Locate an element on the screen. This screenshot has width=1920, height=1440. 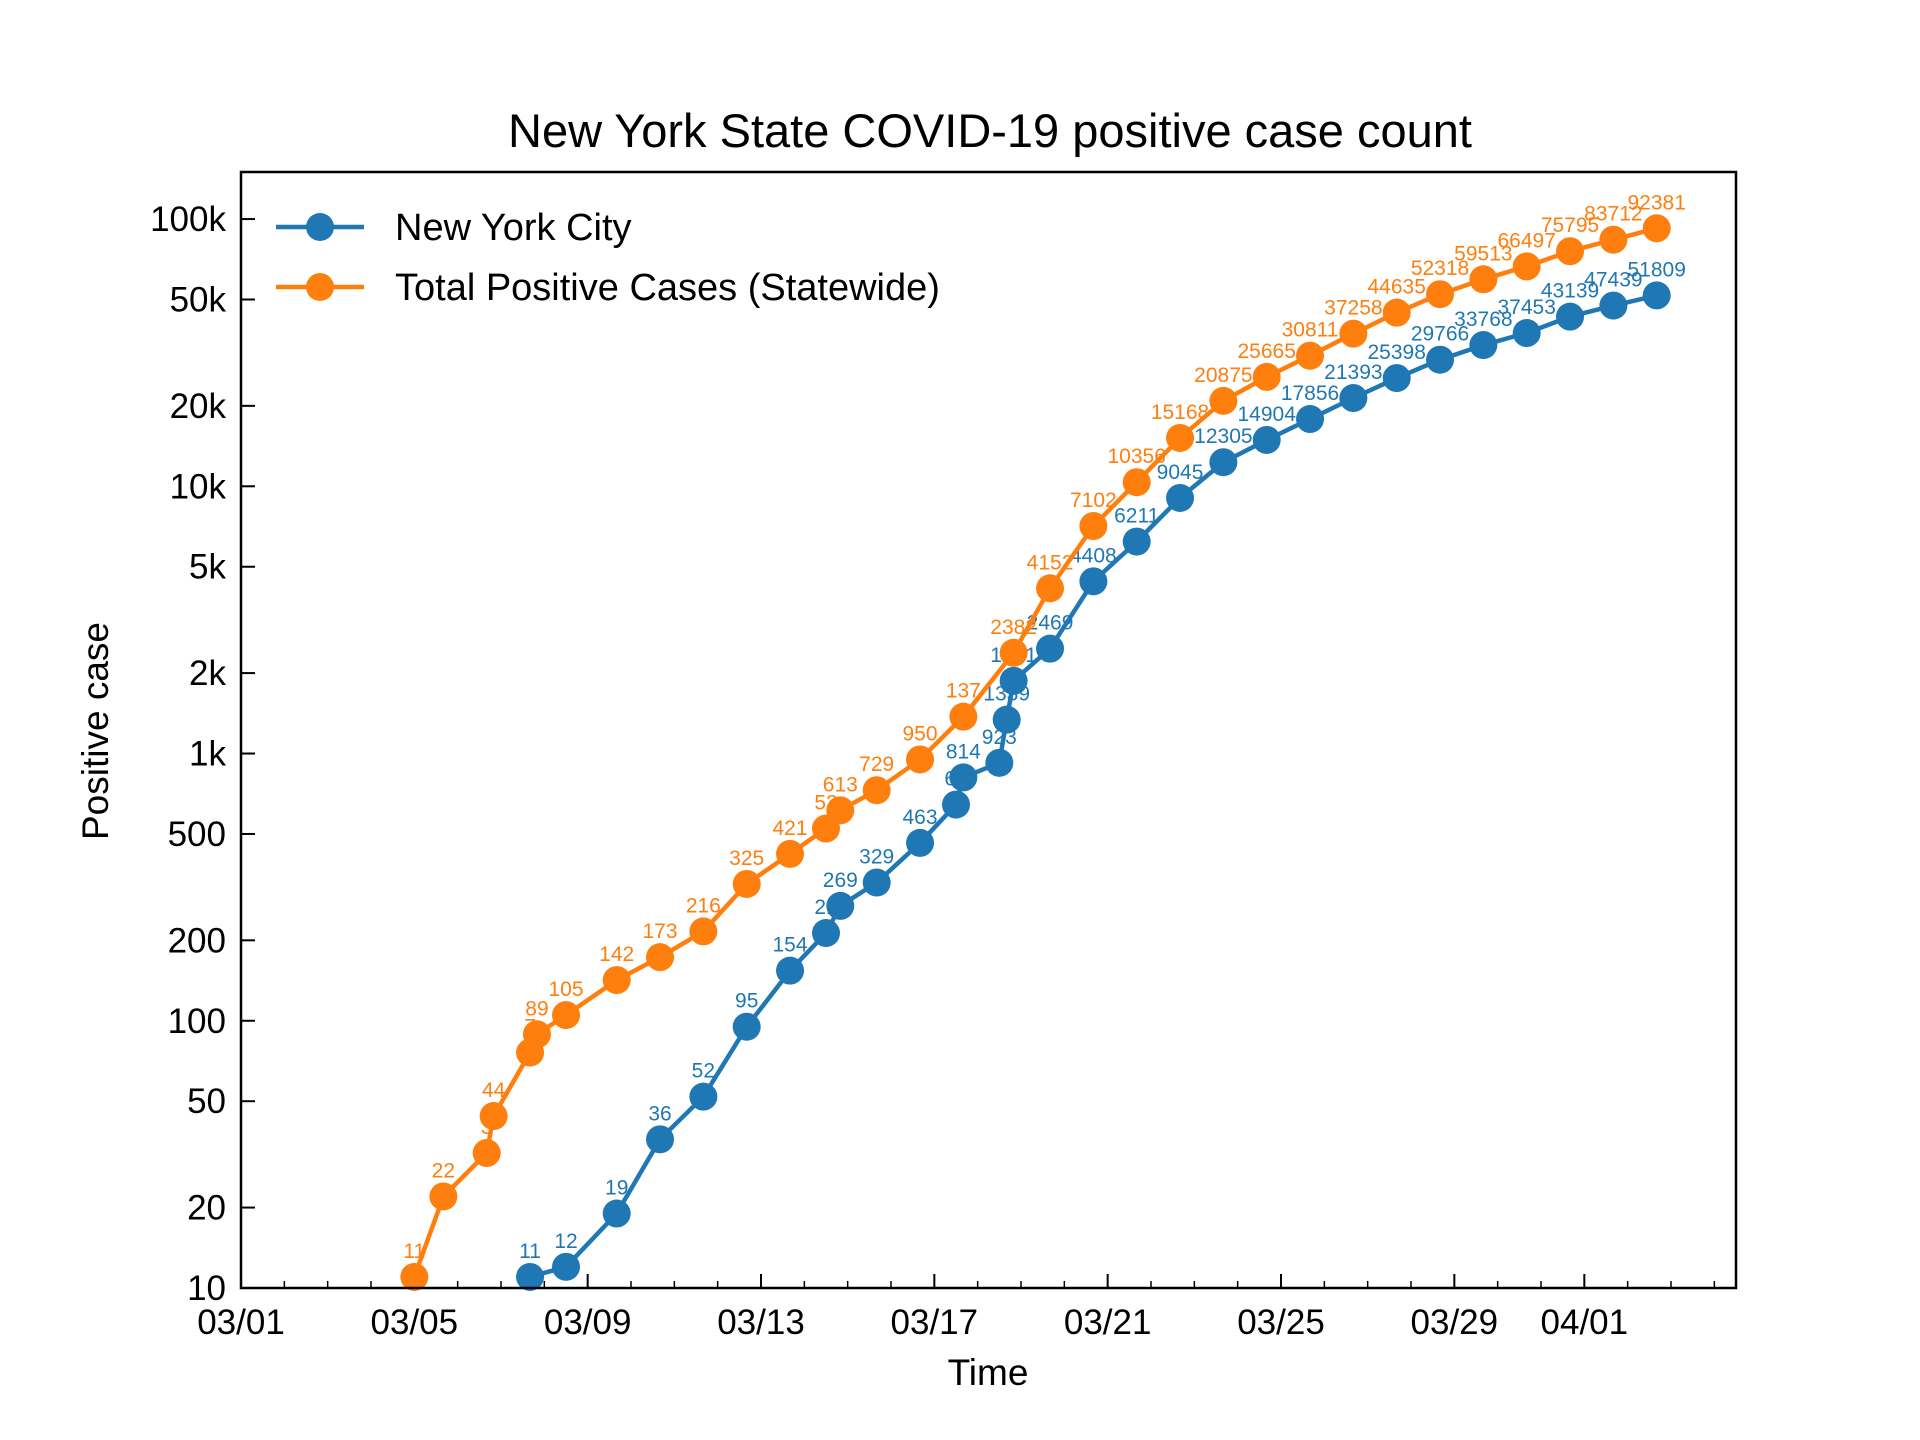
data-label: 37453 is located at coordinates (1526, 307).